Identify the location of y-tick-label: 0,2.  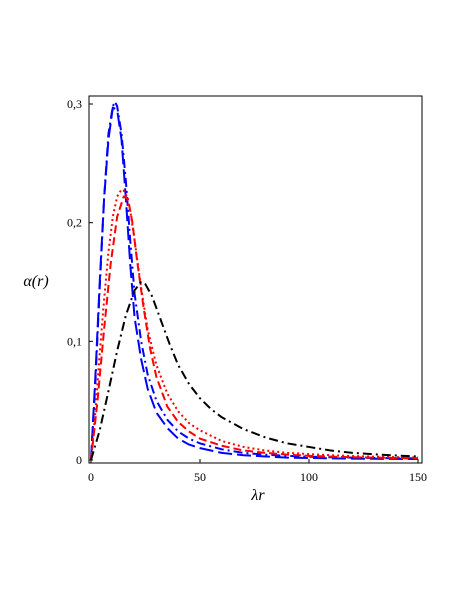
(74, 223).